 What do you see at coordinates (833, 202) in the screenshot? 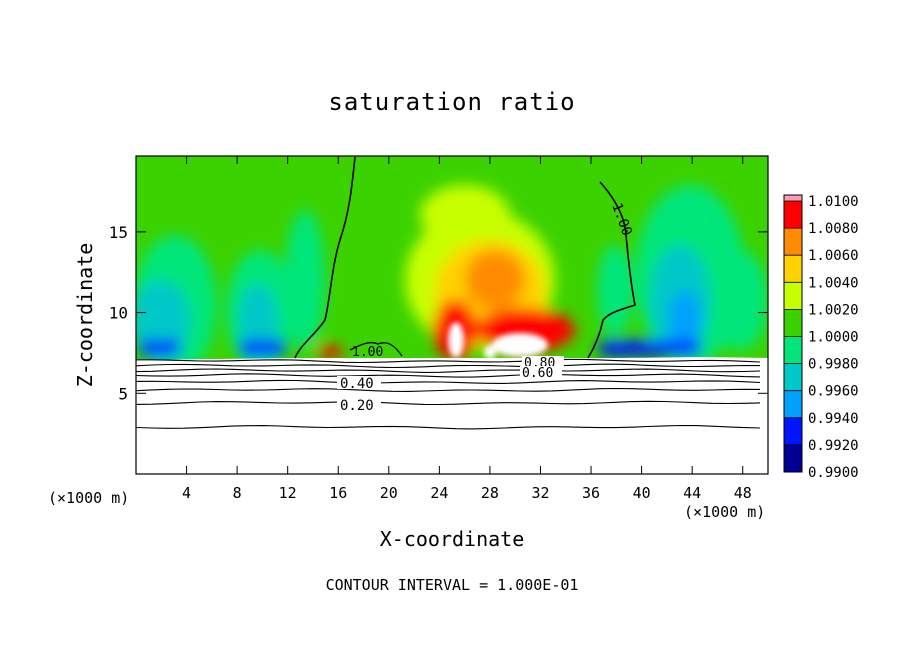
I see `colorbar-label: 1.0100` at bounding box center [833, 202].